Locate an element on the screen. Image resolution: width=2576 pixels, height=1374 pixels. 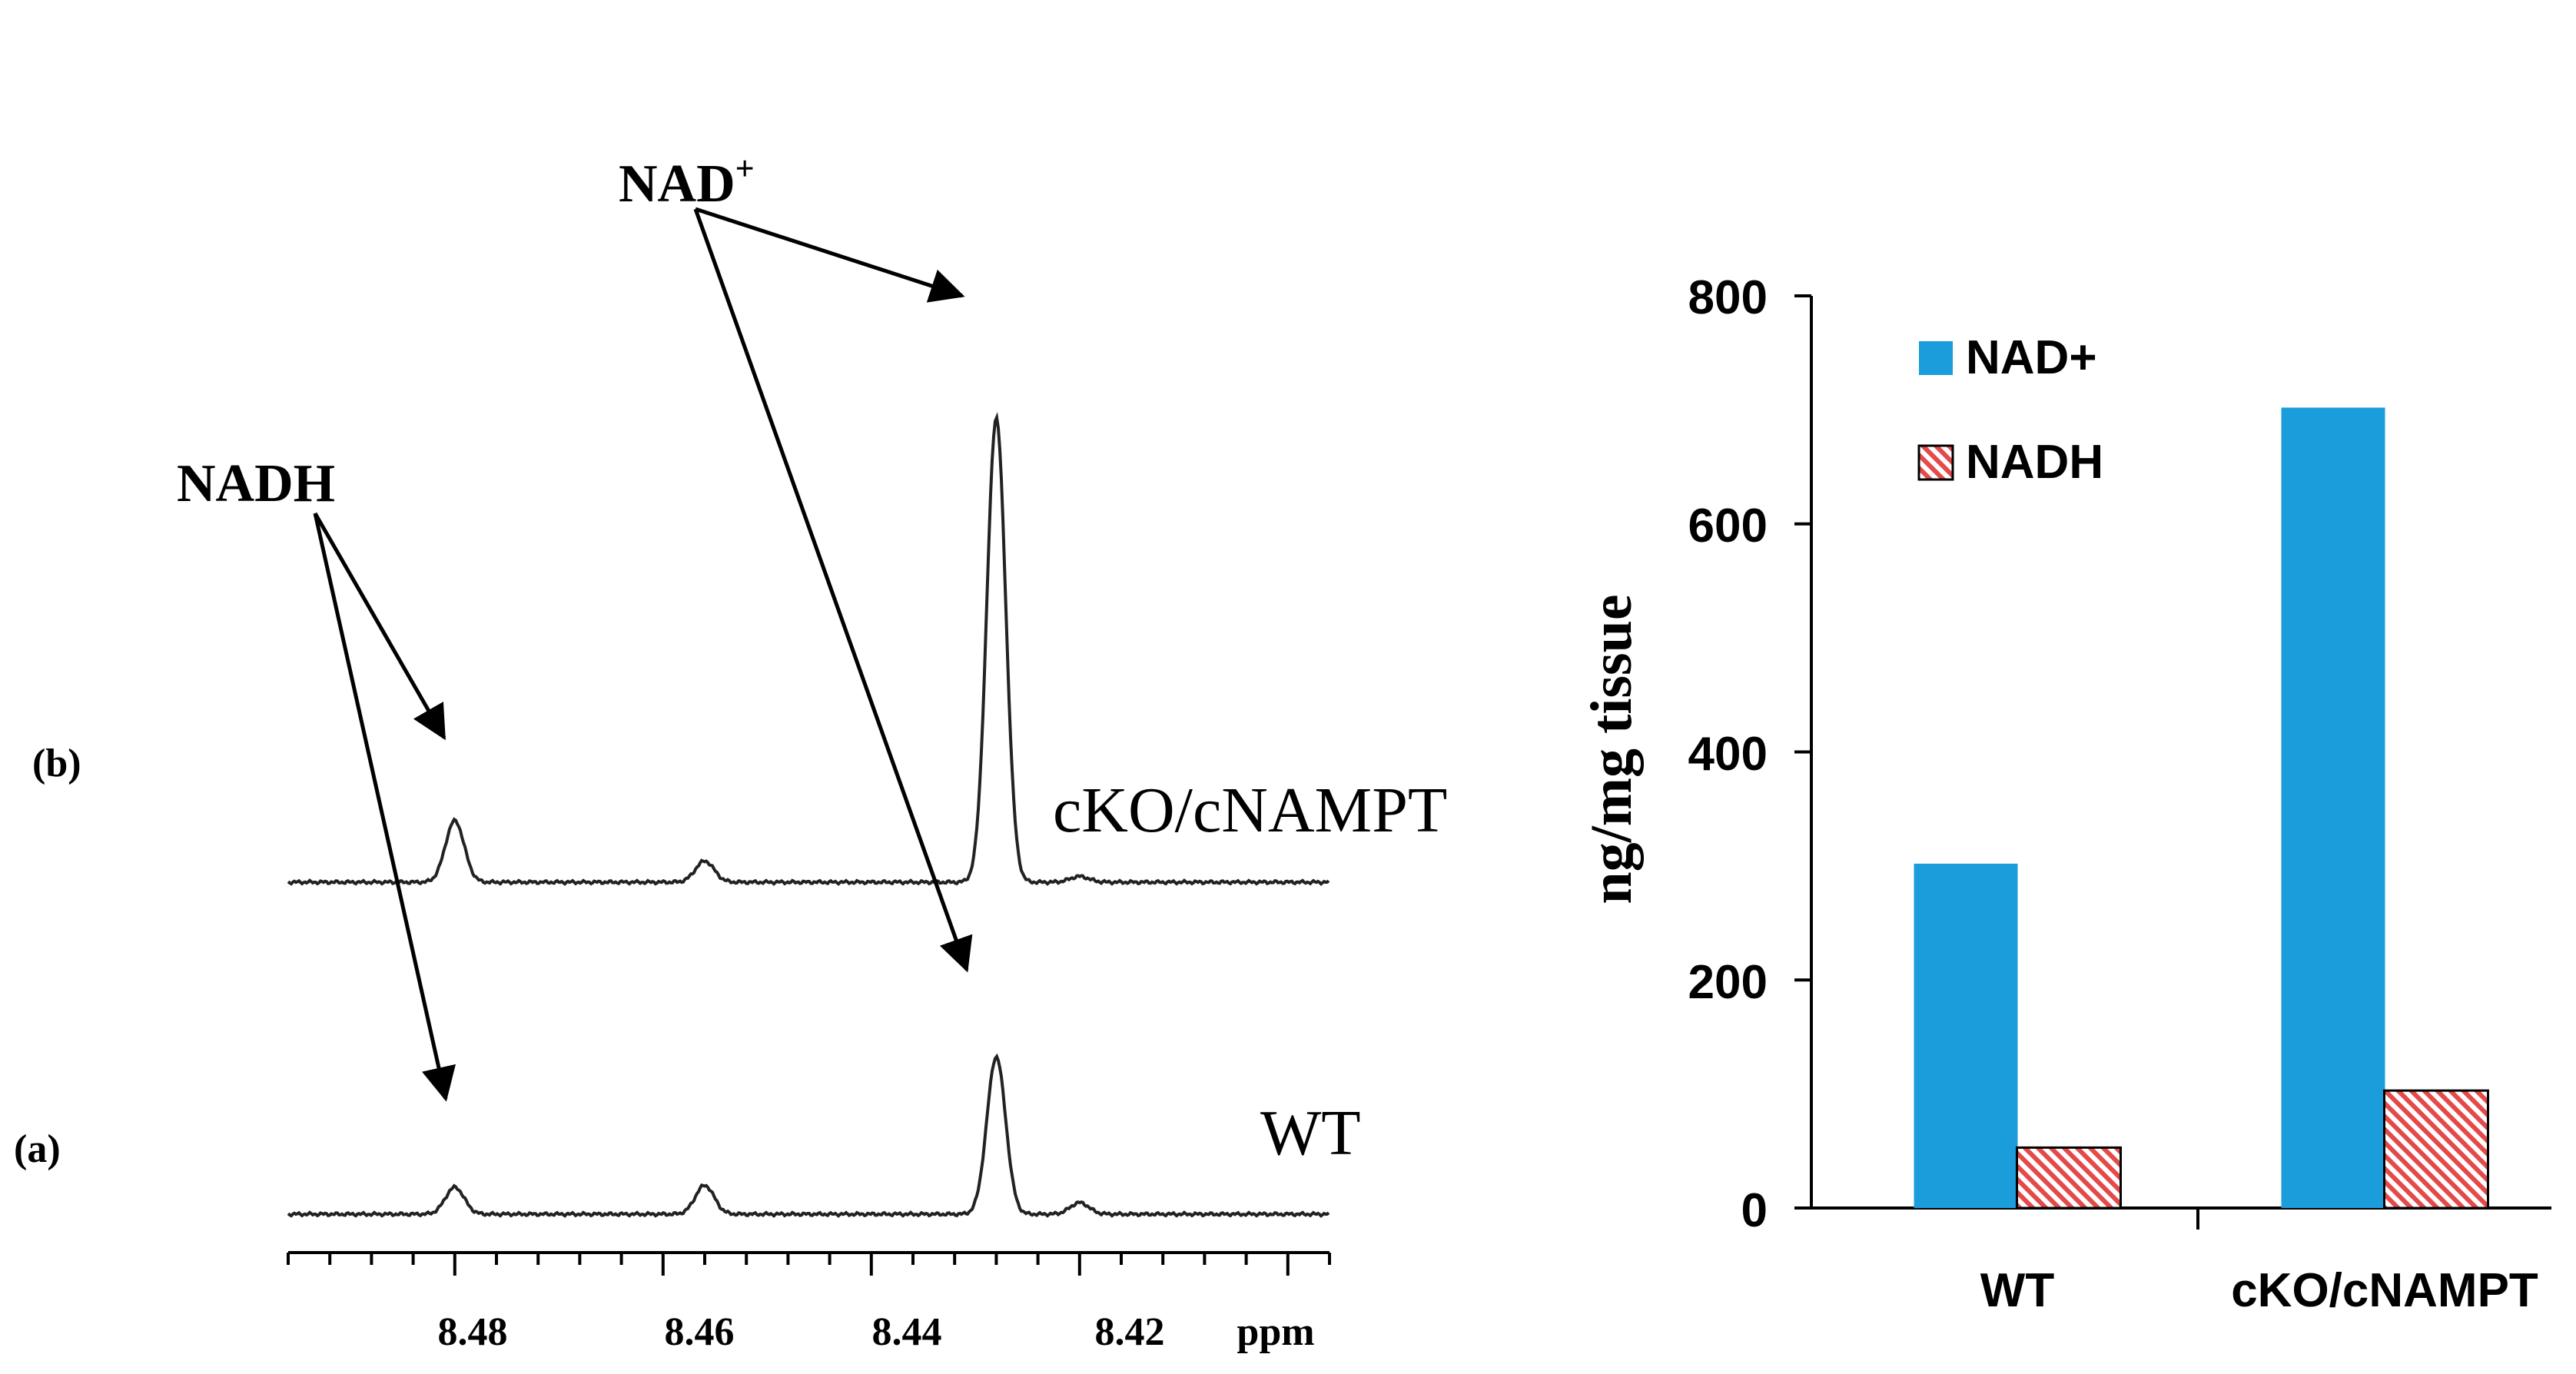
bar-category-label-wt: WT is located at coordinates (2017, 1290).